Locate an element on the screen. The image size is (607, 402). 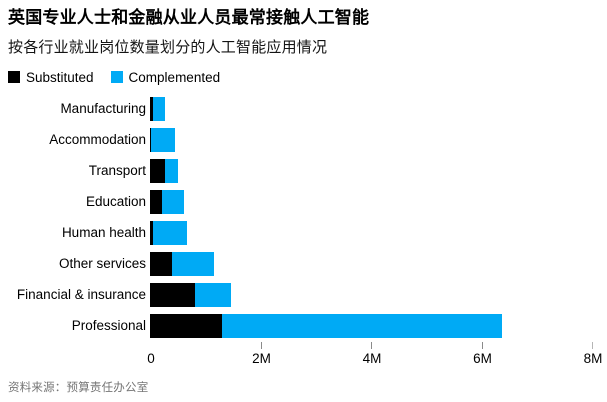
bar-row: Manufacturing is located at coordinates (304, 108).